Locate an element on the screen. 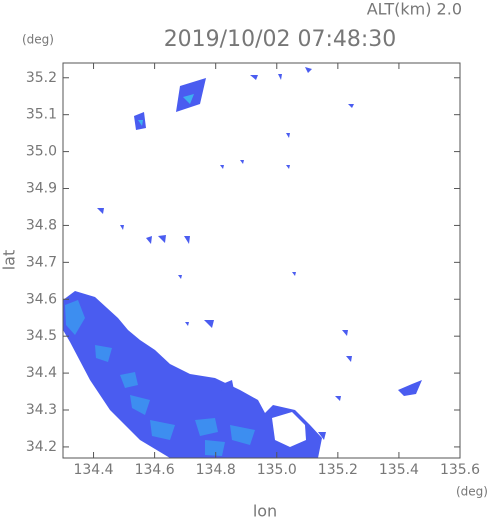 The width and height of the screenshot is (491, 521). echo-strong is located at coordinates (160, 378).